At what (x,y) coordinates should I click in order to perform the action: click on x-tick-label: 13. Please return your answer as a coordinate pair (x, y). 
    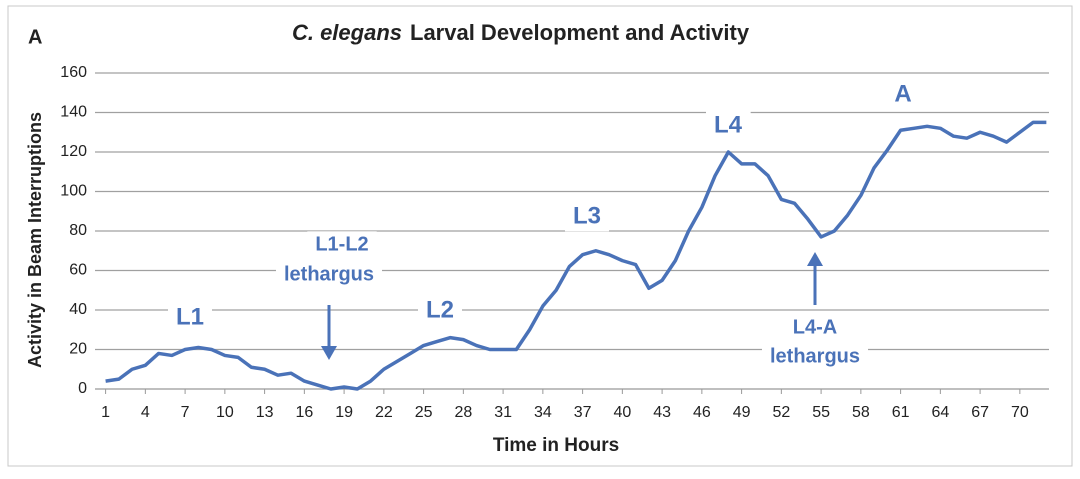
    Looking at the image, I should click on (265, 412).